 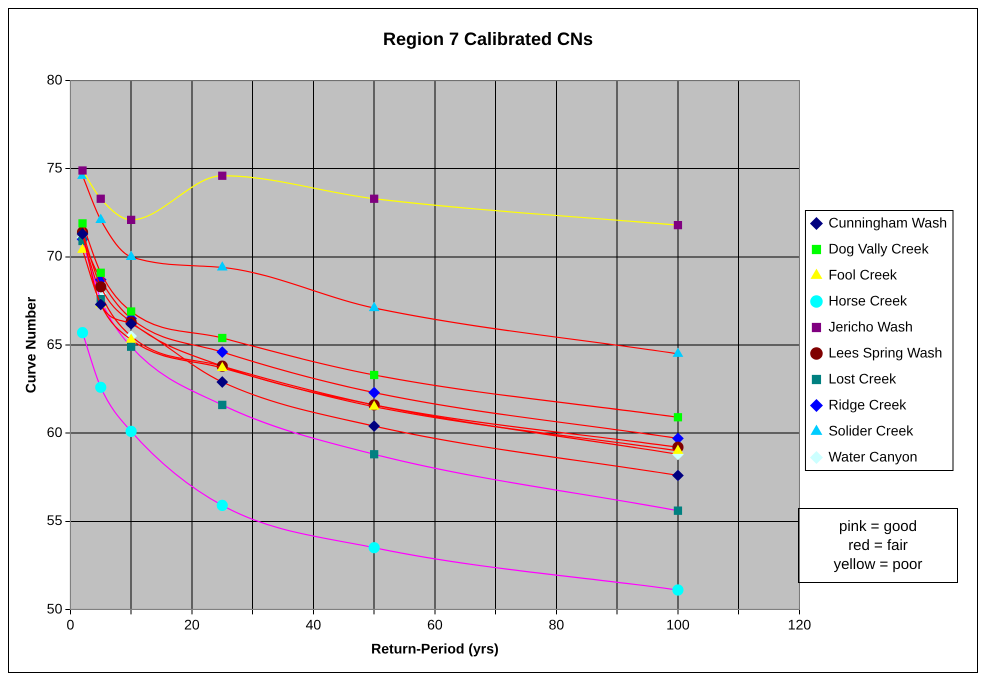 I want to click on y-tick-label: 80, so click(x=54, y=79).